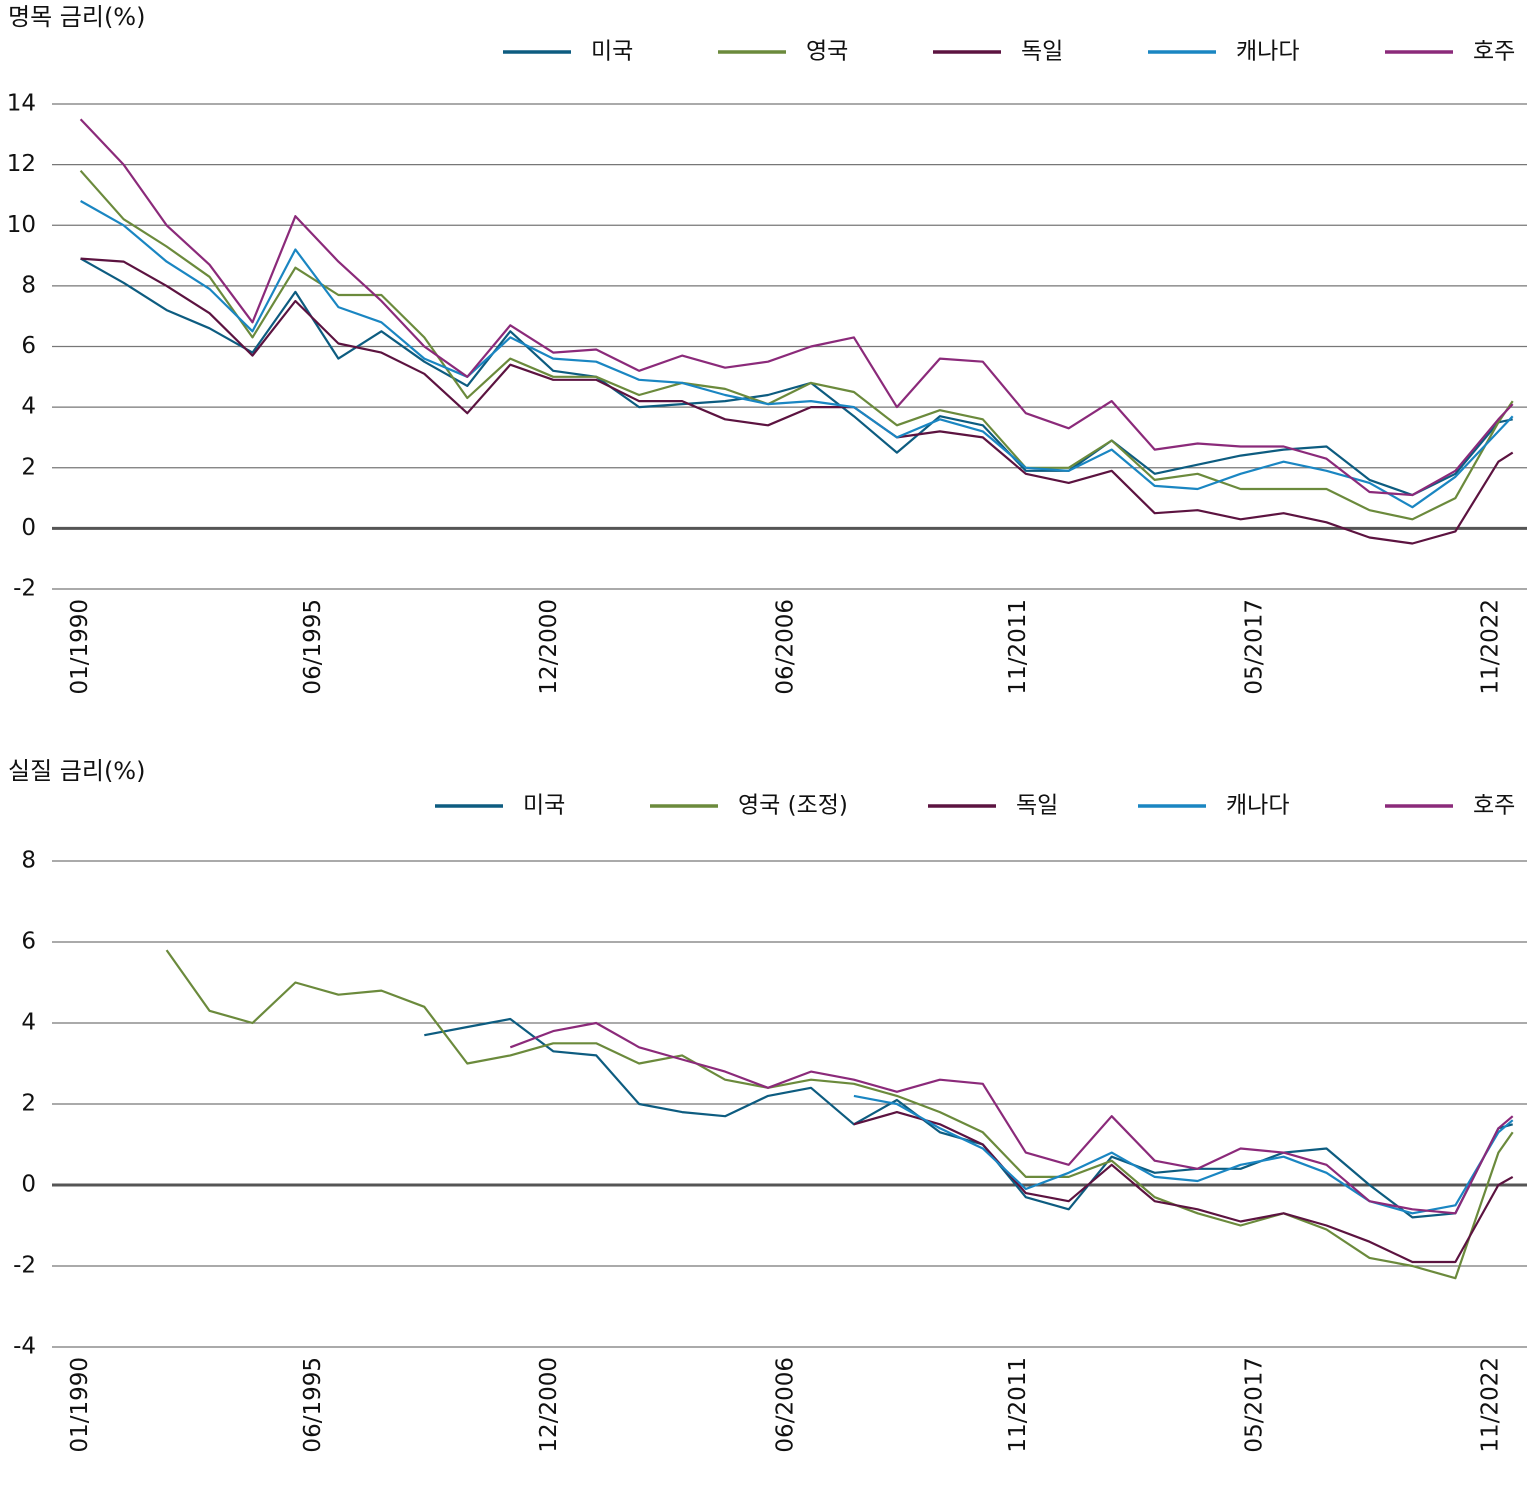 This screenshot has height=1485, width=1532. What do you see at coordinates (793, 806) in the screenshot?
I see `legend-label: 영국 (조정)` at bounding box center [793, 806].